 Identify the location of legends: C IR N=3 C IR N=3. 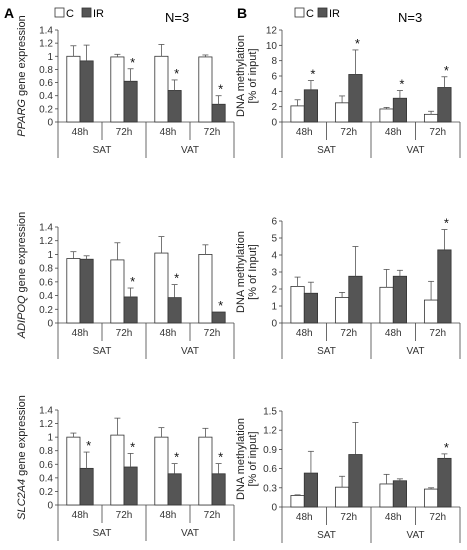
(238, 16).